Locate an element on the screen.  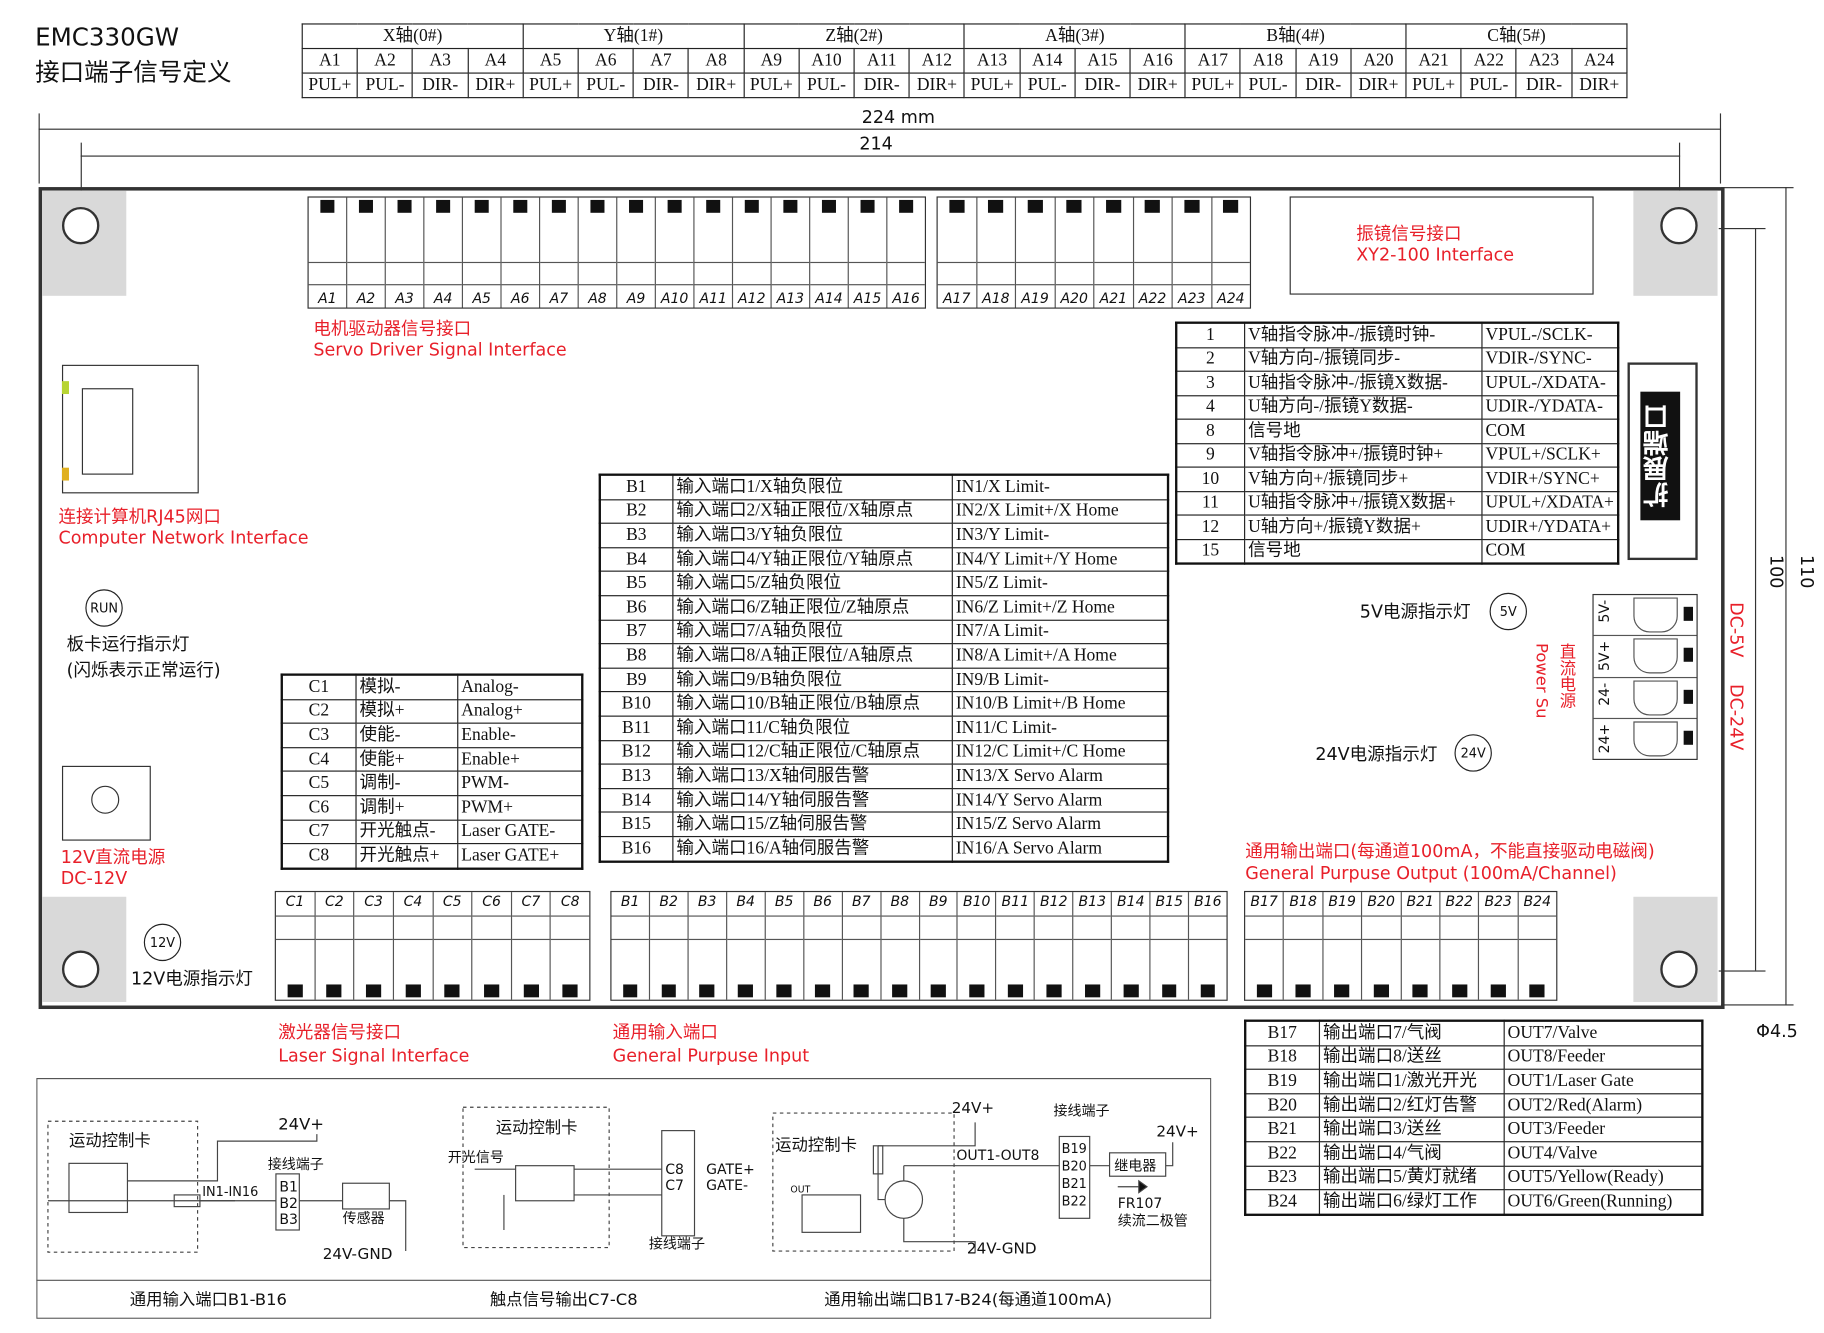
optocoupler-icon is located at coordinates (545, 1183).